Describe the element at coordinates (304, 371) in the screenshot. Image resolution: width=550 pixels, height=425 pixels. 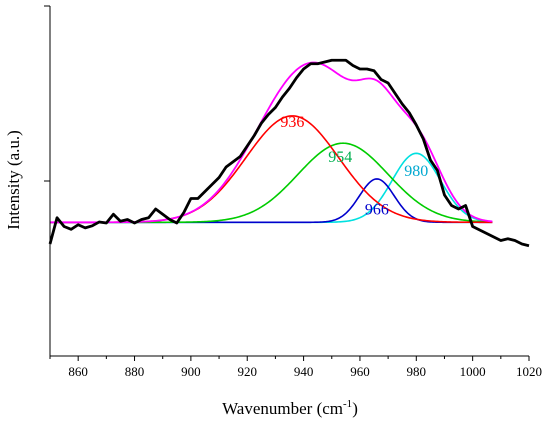
I see `x-tick-label: 940` at that location.